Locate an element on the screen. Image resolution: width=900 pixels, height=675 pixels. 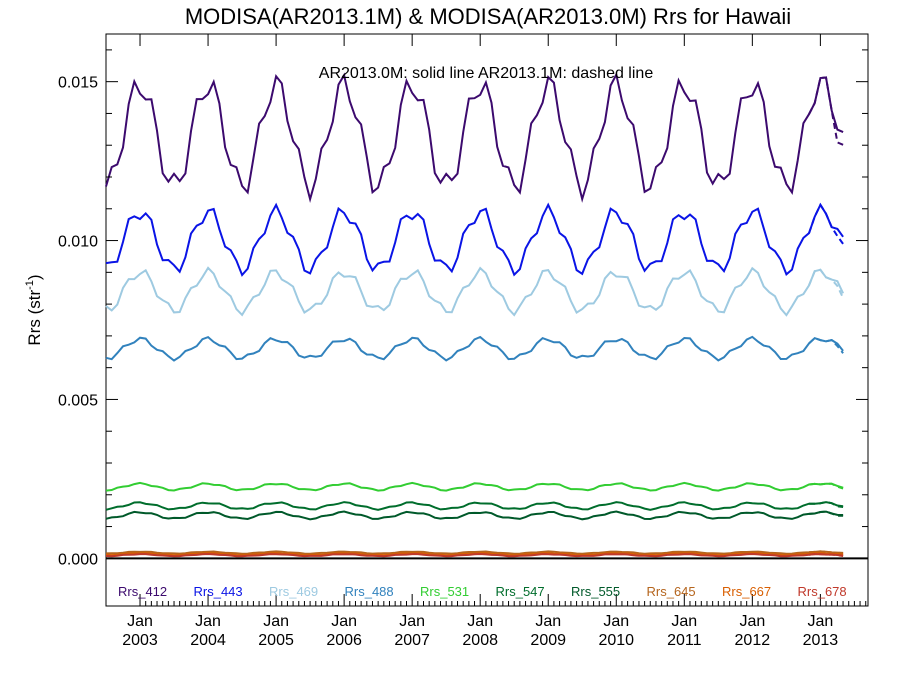
legend-item-rrs_412: Rrs_412 is located at coordinates (142, 591).